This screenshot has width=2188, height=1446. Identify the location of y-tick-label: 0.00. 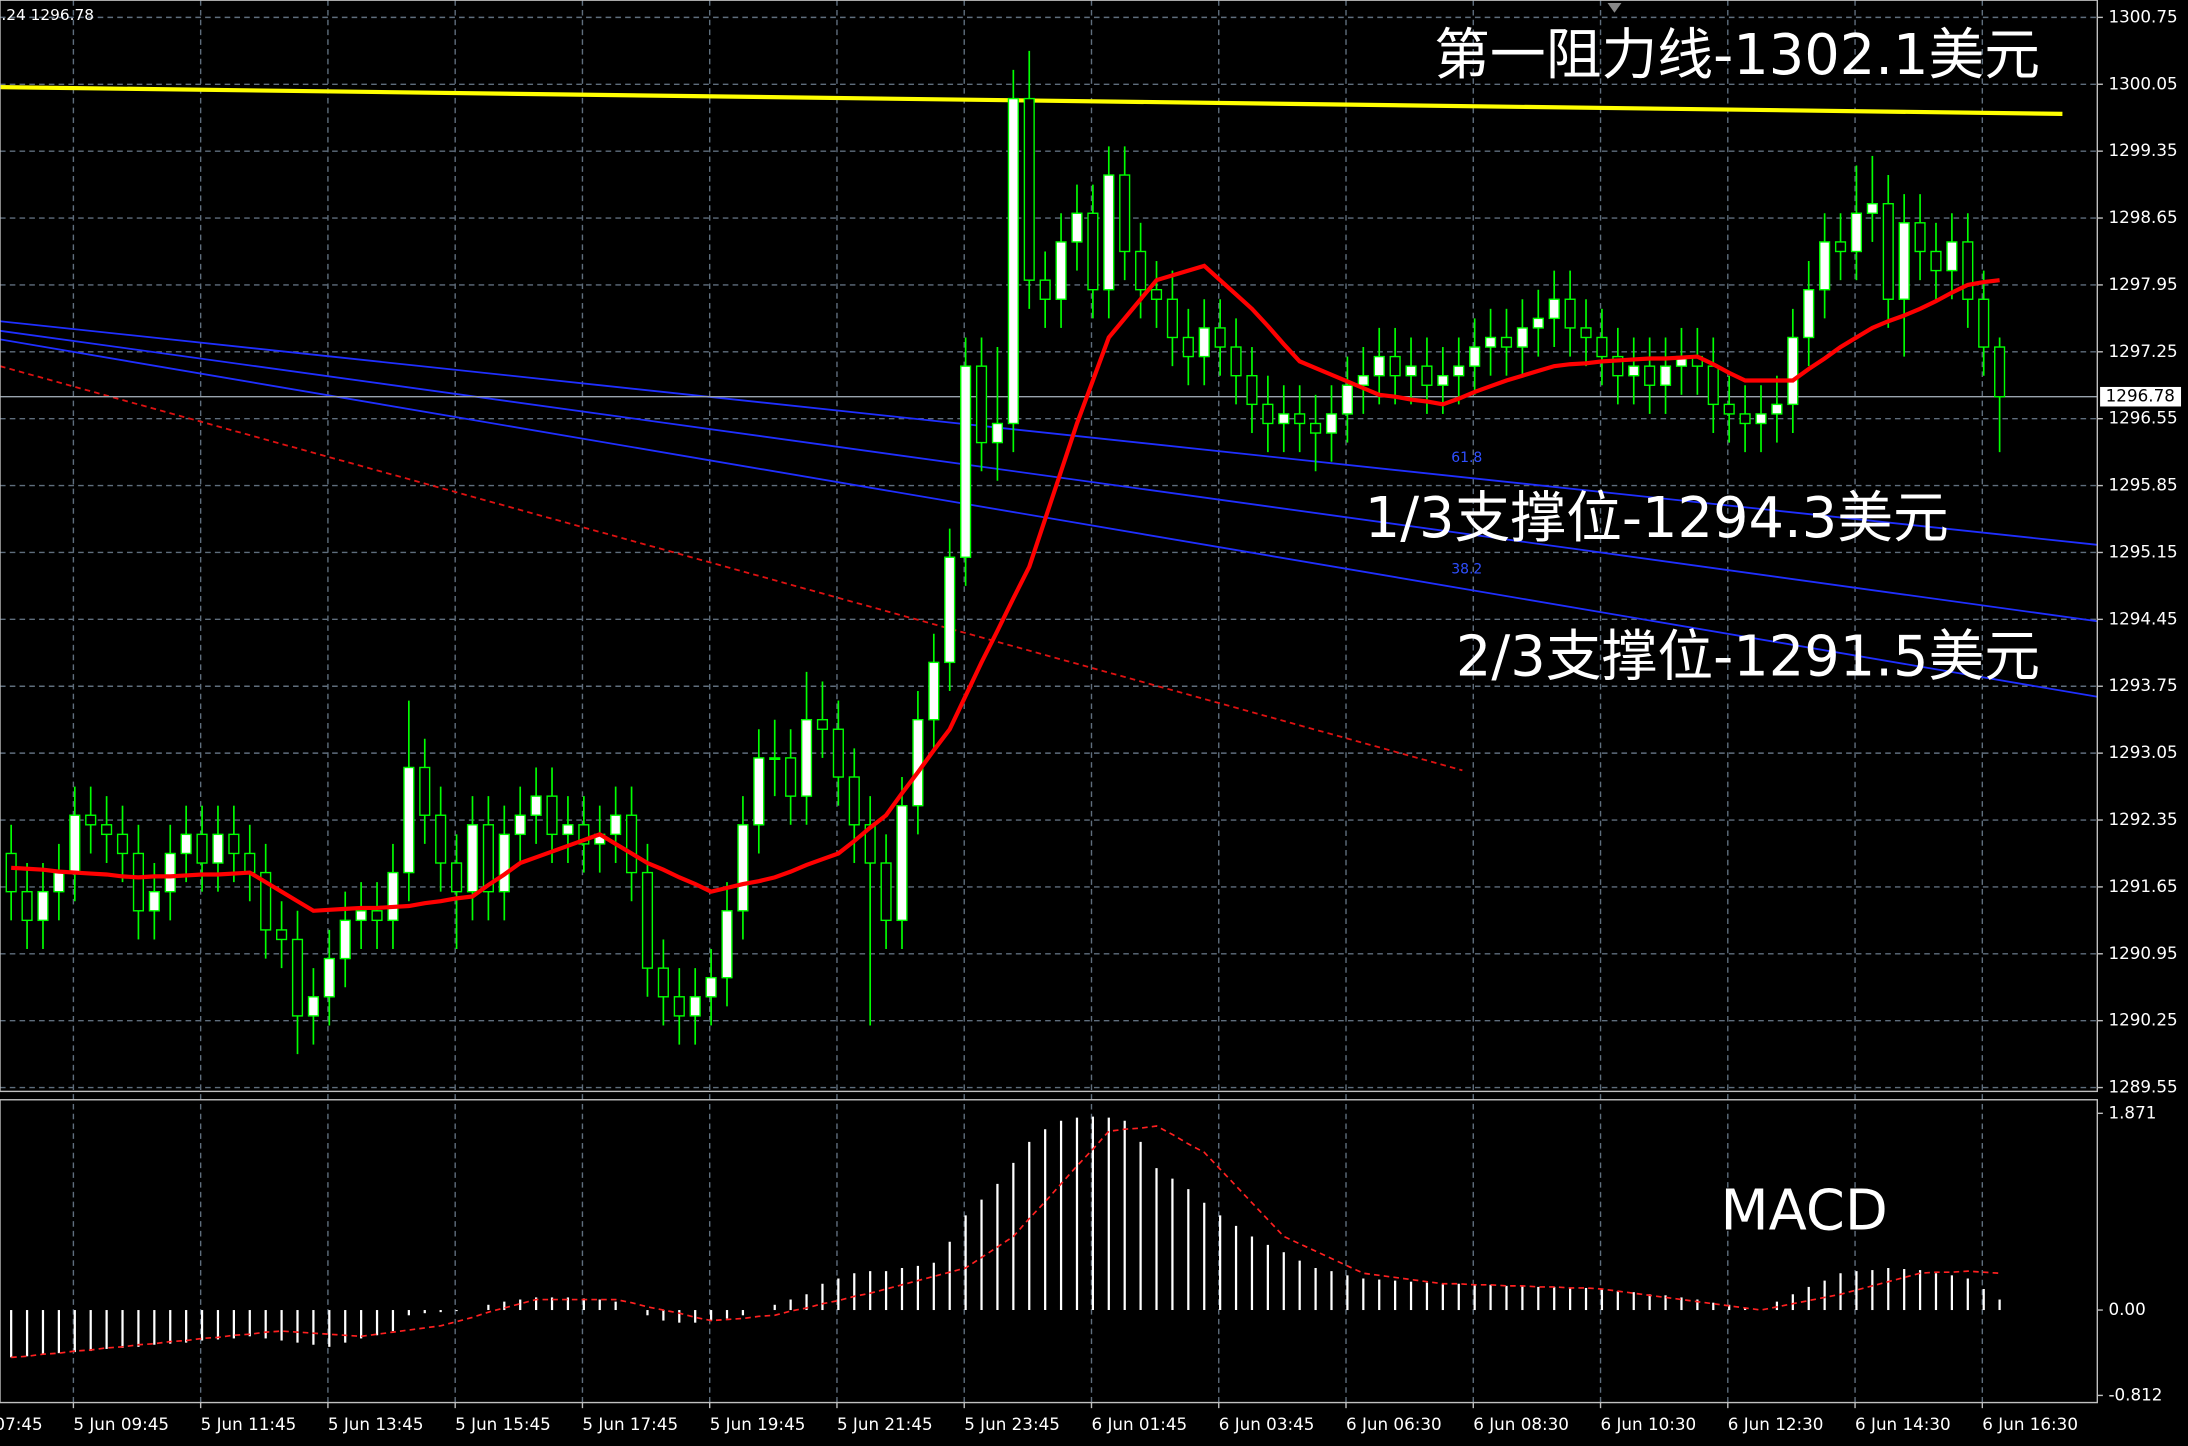
(2126, 1309).